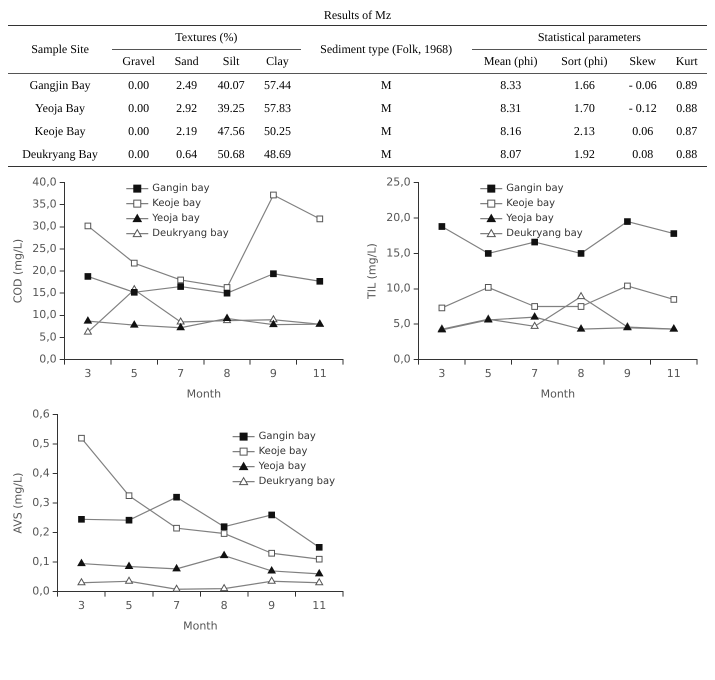 The height and width of the screenshot is (680, 715). Describe the element at coordinates (60, 154) in the screenshot. I see `text: Deukryang Bay` at that location.